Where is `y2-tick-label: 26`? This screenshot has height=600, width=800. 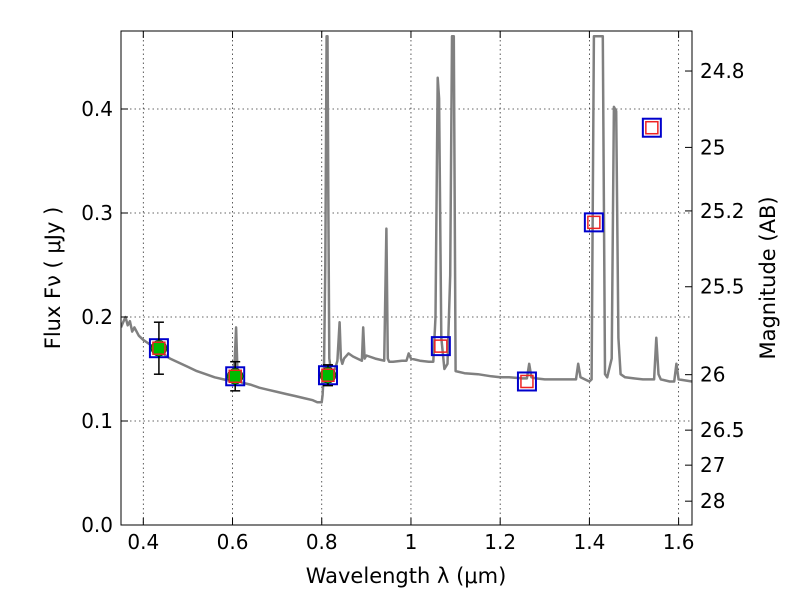 y2-tick-label: 26 is located at coordinates (712, 375).